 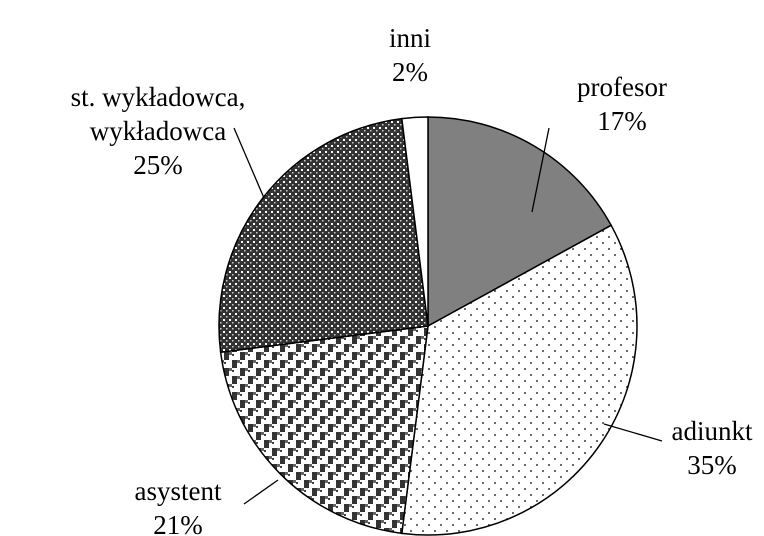 What do you see at coordinates (712, 448) in the screenshot?
I see `slice-label: adiunkt 35%` at bounding box center [712, 448].